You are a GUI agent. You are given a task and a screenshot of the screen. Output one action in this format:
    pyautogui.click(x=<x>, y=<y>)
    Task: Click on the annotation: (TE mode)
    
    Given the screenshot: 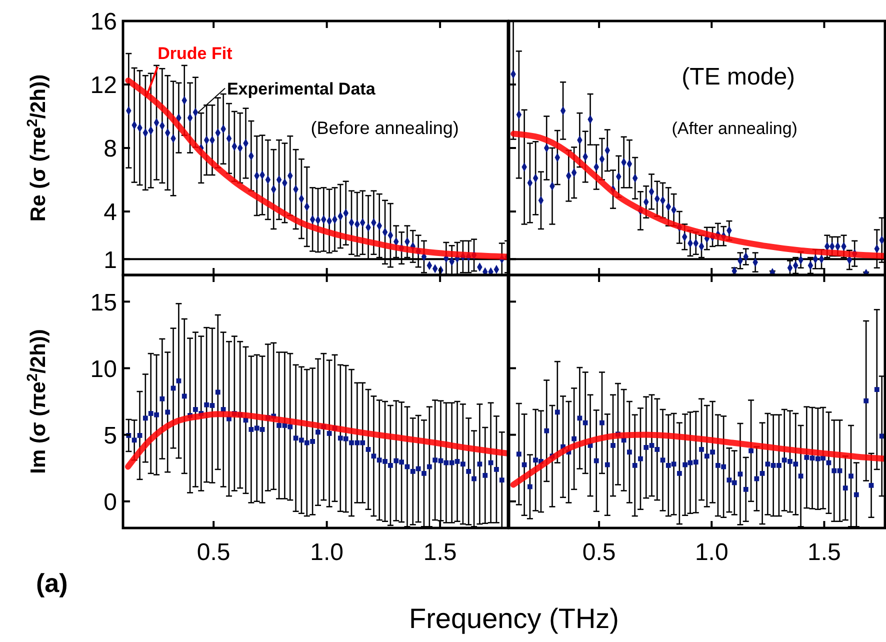 What is the action you would take?
    pyautogui.click(x=739, y=77)
    